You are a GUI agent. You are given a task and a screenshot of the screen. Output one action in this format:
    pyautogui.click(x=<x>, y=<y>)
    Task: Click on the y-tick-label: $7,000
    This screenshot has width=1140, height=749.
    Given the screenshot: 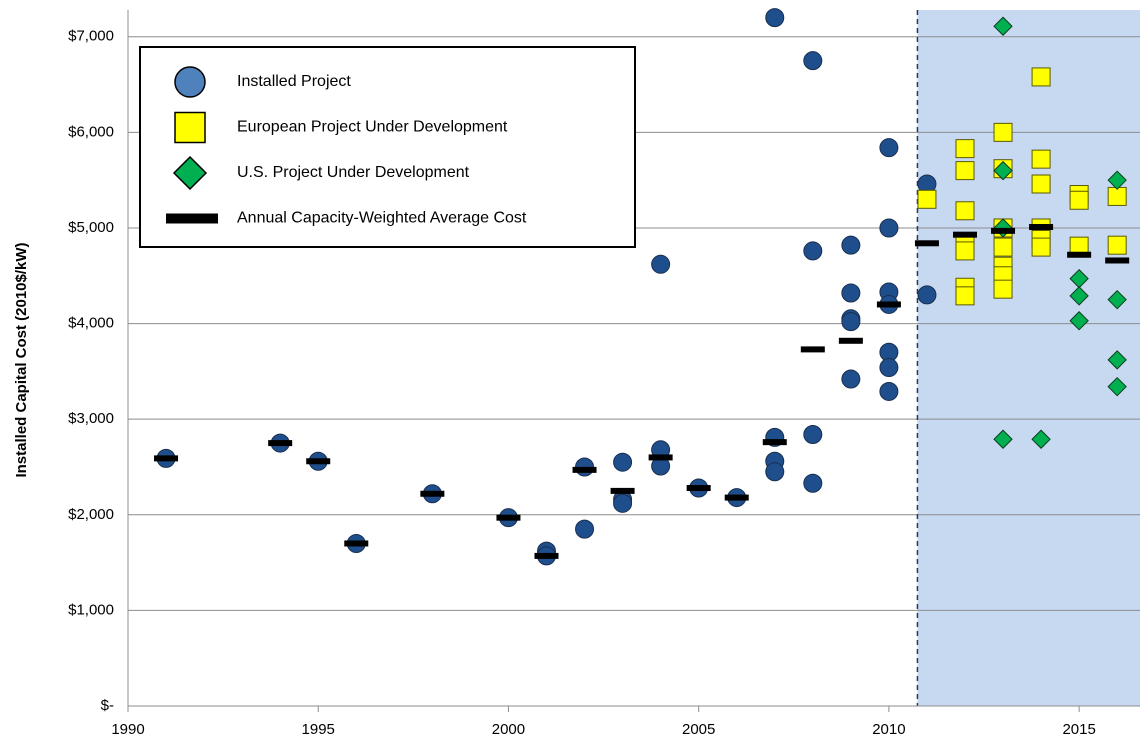 What is the action you would take?
    pyautogui.click(x=91, y=36)
    